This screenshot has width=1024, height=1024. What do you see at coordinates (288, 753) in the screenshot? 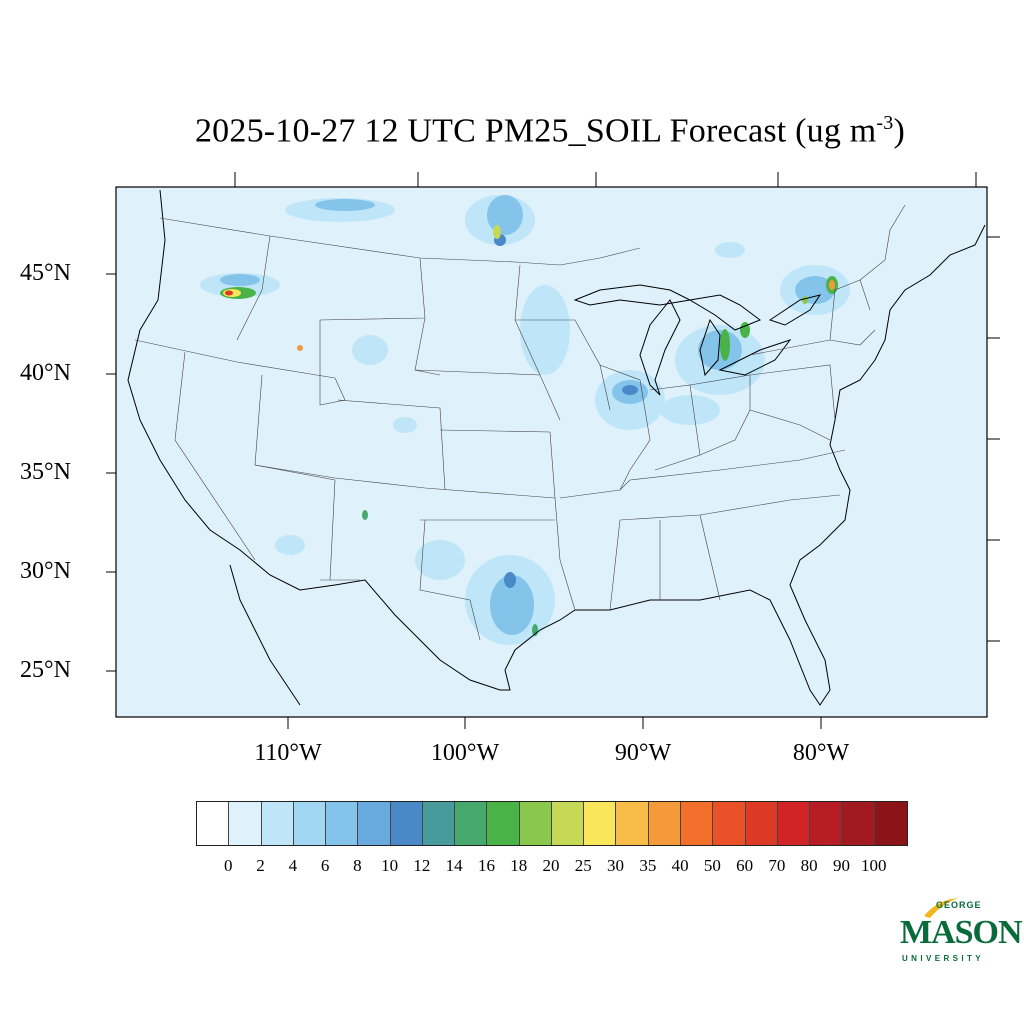
I see `lon-label-110: 110°W` at bounding box center [288, 753].